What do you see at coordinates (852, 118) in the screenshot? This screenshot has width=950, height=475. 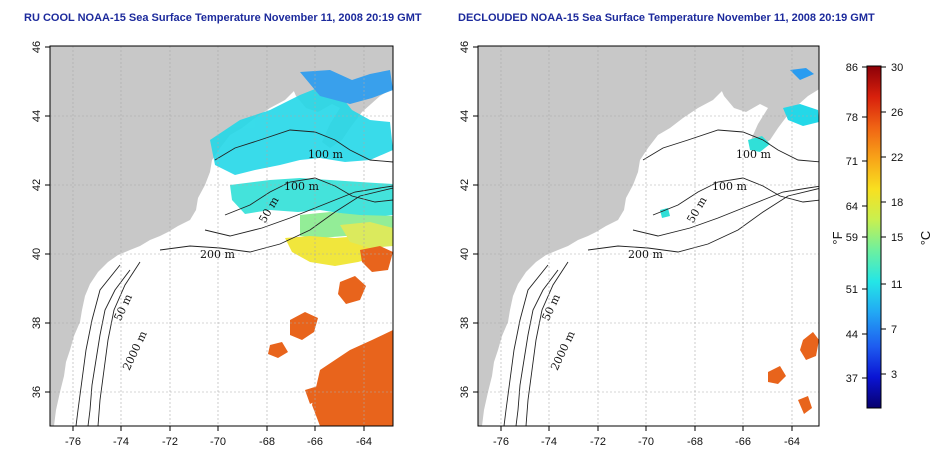 I see `fahrenheit-tick-label: 78` at bounding box center [852, 118].